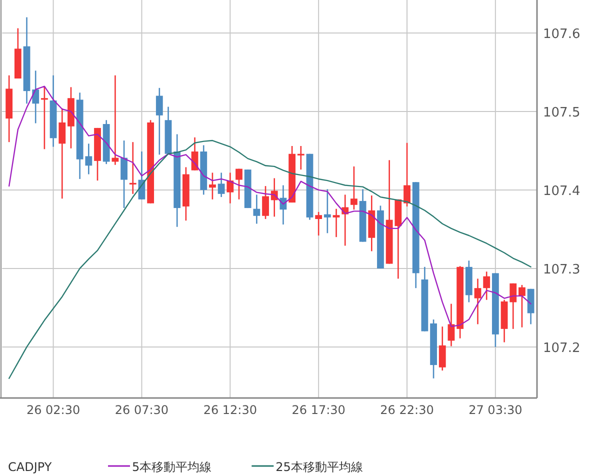  Describe the element at coordinates (561, 34) in the screenshot. I see `y-tick-label: 107.6` at that location.